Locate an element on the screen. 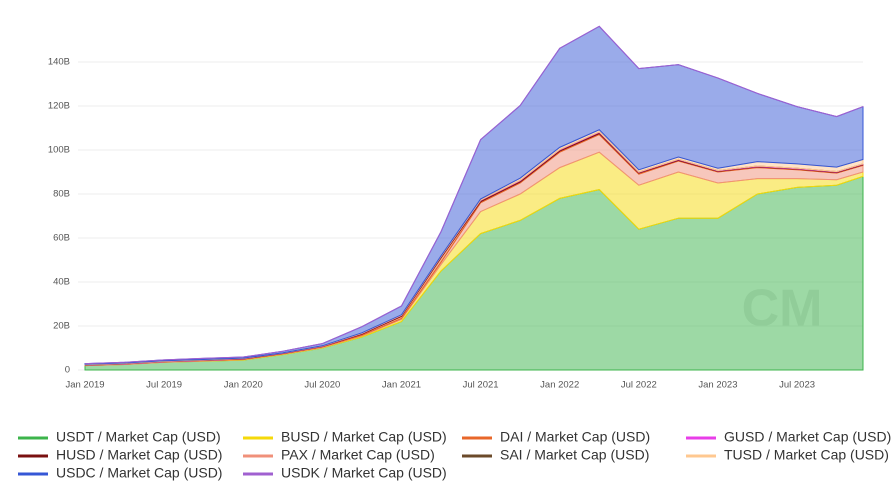  legend-label: SAI / Market Cap (USD) is located at coordinates (574, 455).